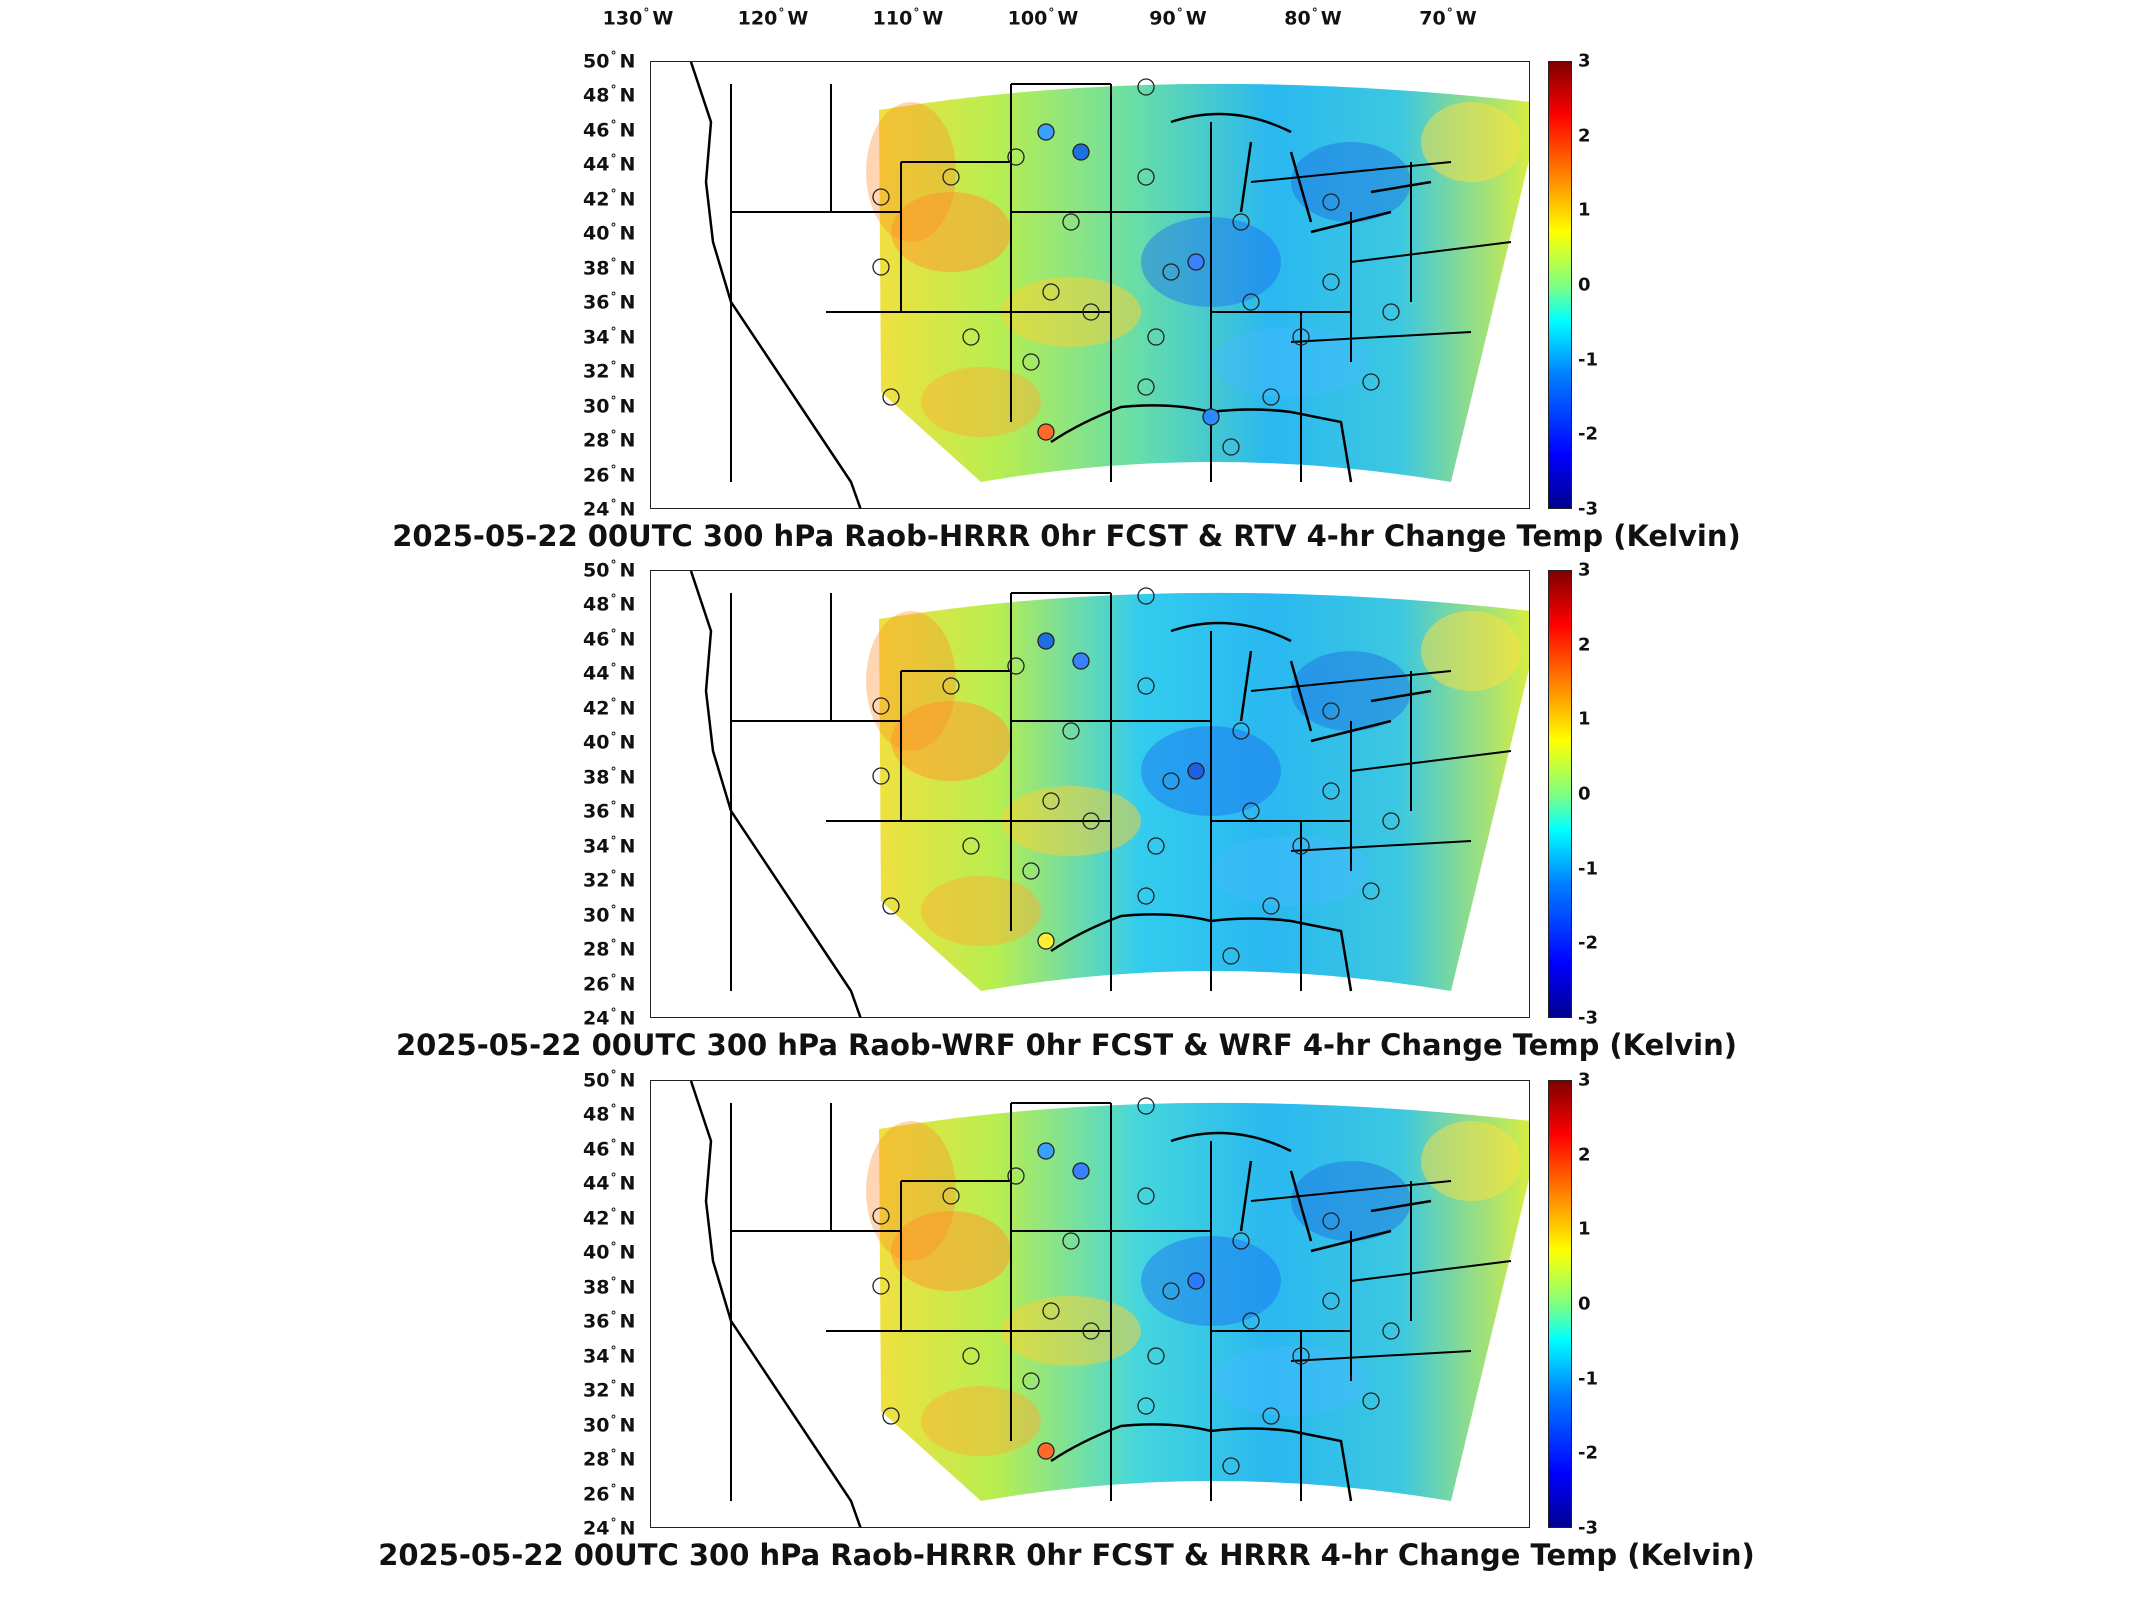  I want to click on colorbar-tick-label: 1, so click(1584, 1229).